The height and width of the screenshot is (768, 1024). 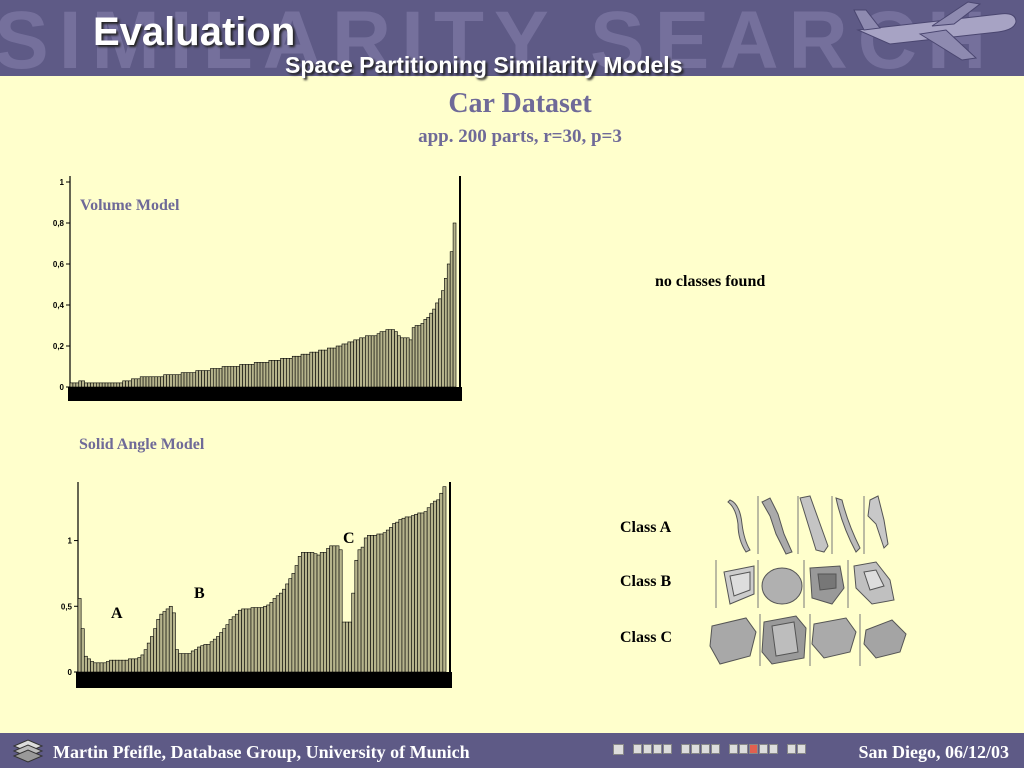 I want to click on page-subtitle: Space Partitioning Similarity Models, so click(x=484, y=65).